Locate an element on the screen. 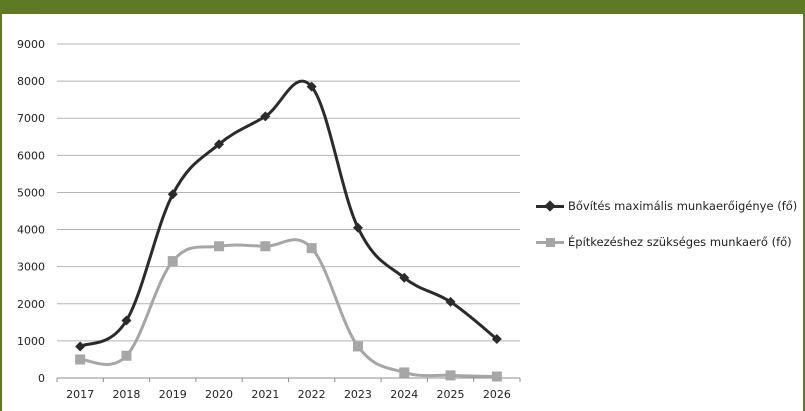 Image resolution: width=805 pixels, height=411 pixels. y-tick-label: 1000 is located at coordinates (31, 341).